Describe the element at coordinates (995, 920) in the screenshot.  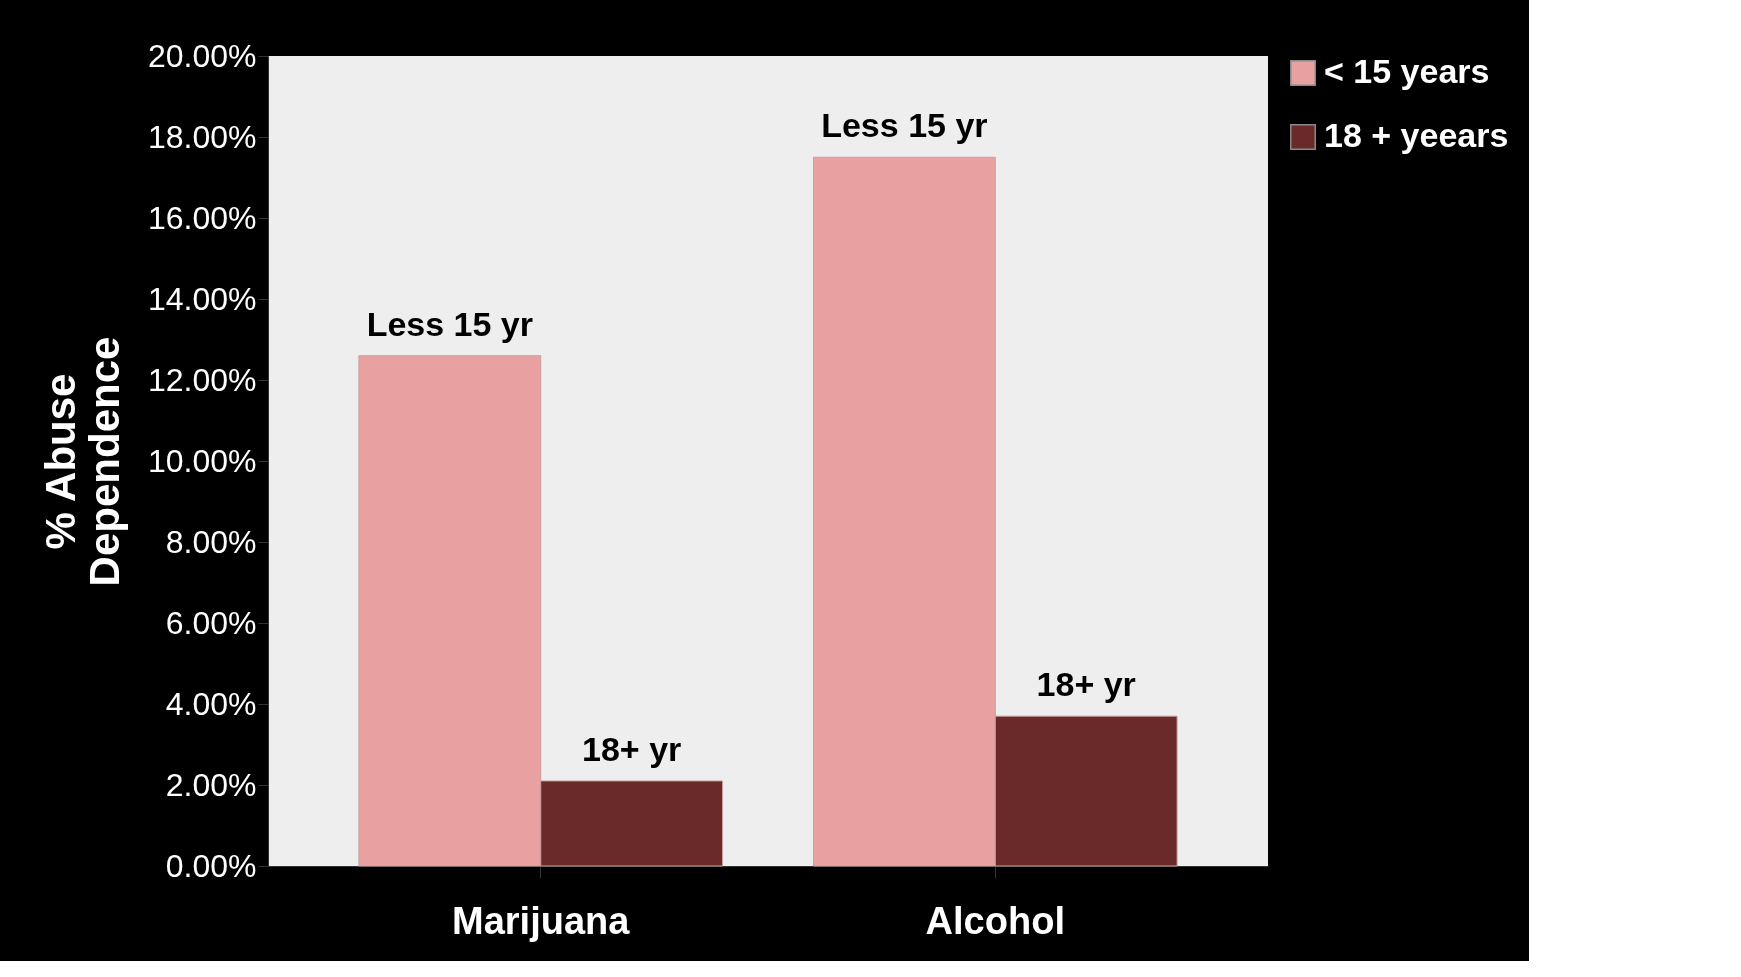
I see `x-tick-label: Alcohol` at that location.